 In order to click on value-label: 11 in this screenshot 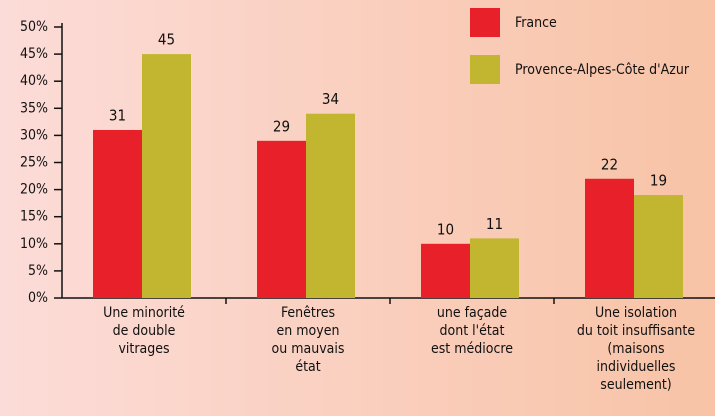, I will do `click(494, 224)`.